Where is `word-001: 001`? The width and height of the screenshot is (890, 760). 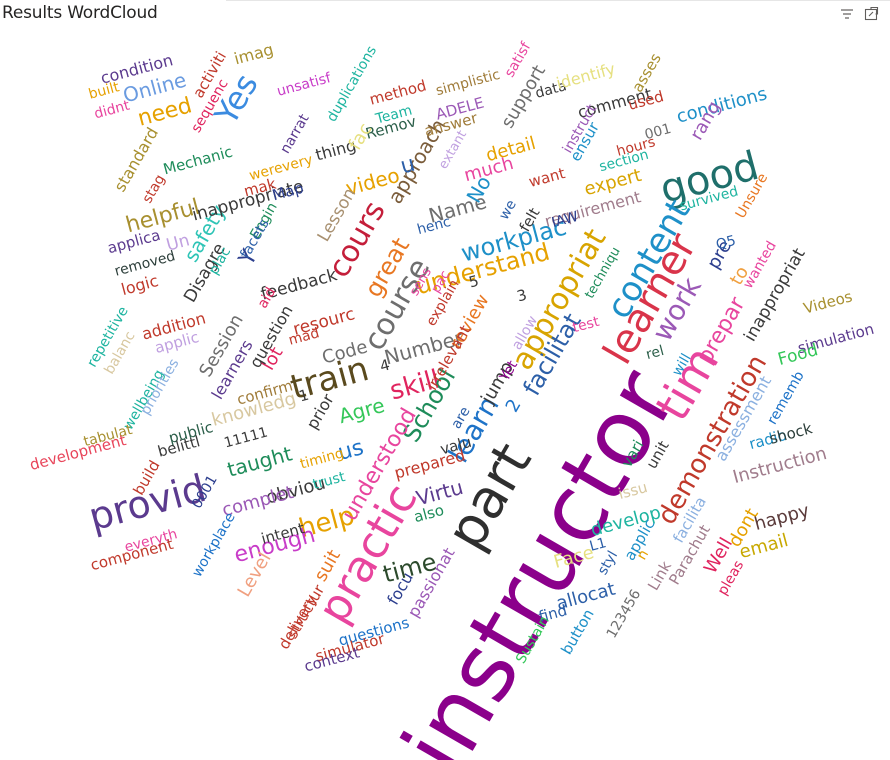
word-001: 001 is located at coordinates (658, 132).